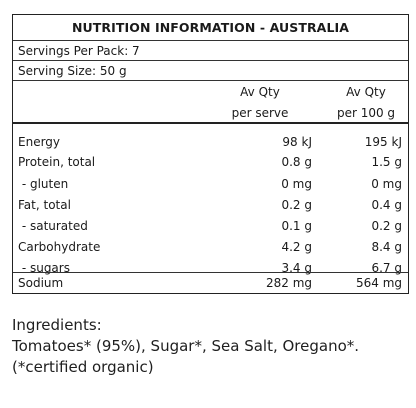 The height and width of the screenshot is (408, 416). Describe the element at coordinates (210, 113) in the screenshot. I see `column-header-row-2: per serve per 100 g` at that location.